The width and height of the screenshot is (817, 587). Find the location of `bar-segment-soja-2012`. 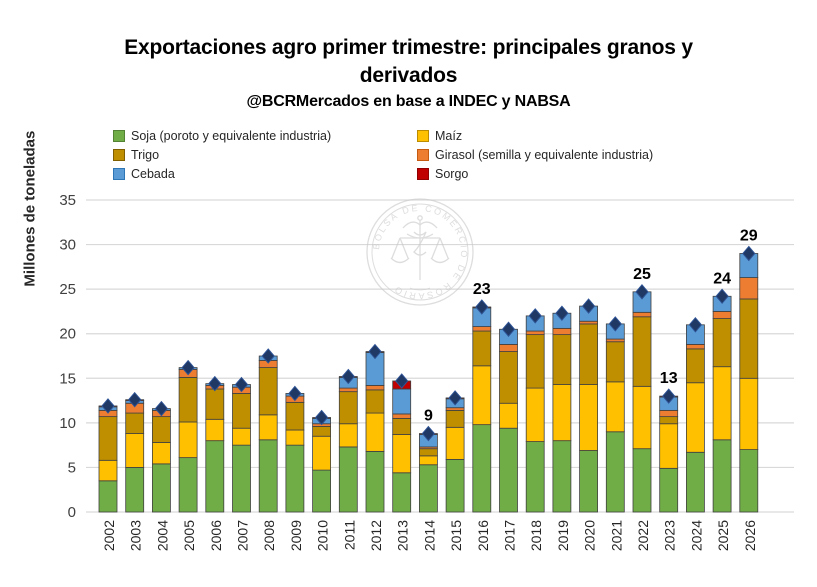

bar-segment-soja-2012 is located at coordinates (375, 481).